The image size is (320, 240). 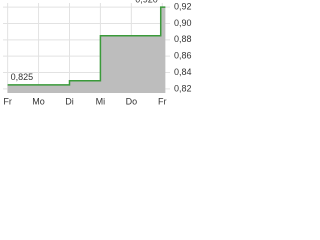 I want to click on x-tick-label: Mi, so click(x=101, y=101).